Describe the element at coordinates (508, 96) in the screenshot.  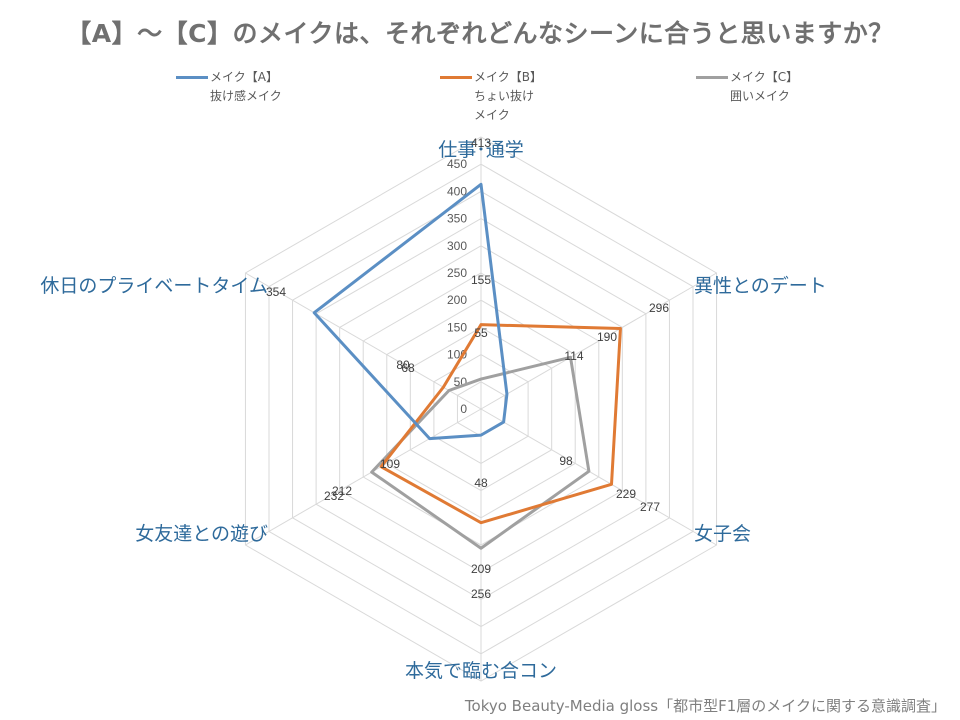
I see `legend-label-b: メイク【B】 ちょい抜け メイク` at that location.